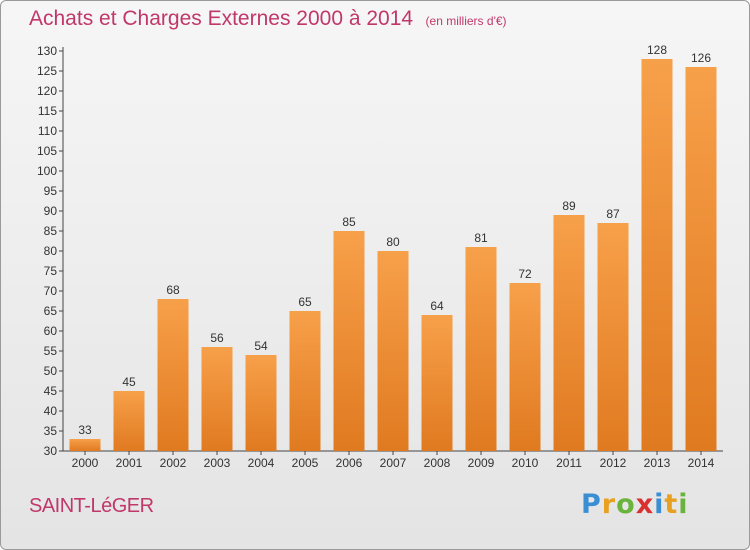 Image resolution: width=750 pixels, height=550 pixels. Describe the element at coordinates (613, 337) in the screenshot. I see `bar-2012` at that location.